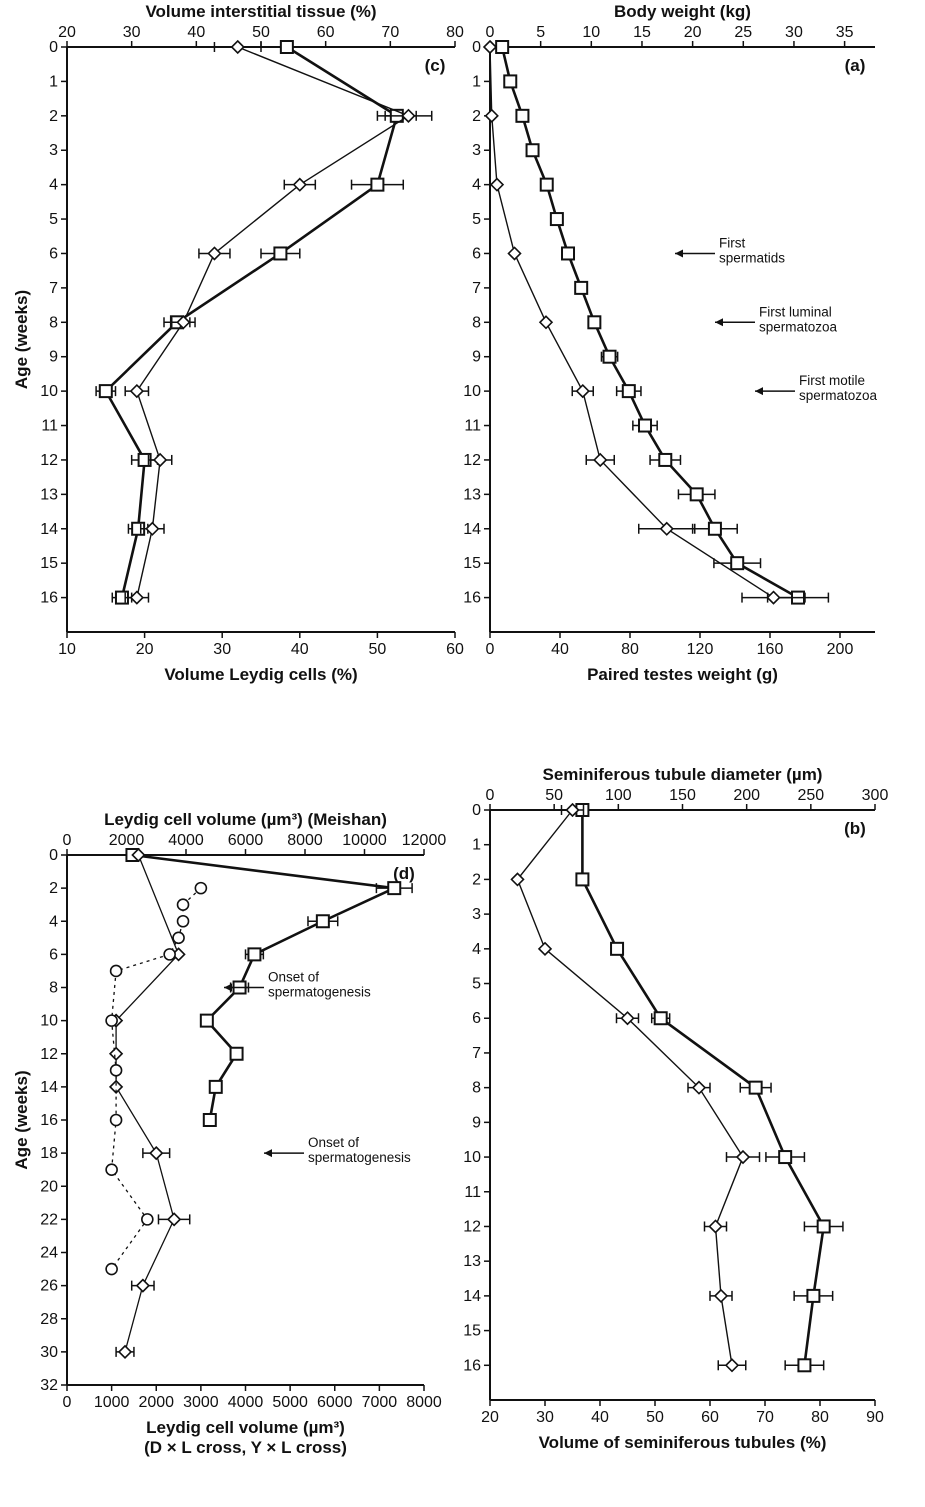 This screenshot has width=925, height=1507. I want to click on top-tick-label: 6000, so click(246, 840).